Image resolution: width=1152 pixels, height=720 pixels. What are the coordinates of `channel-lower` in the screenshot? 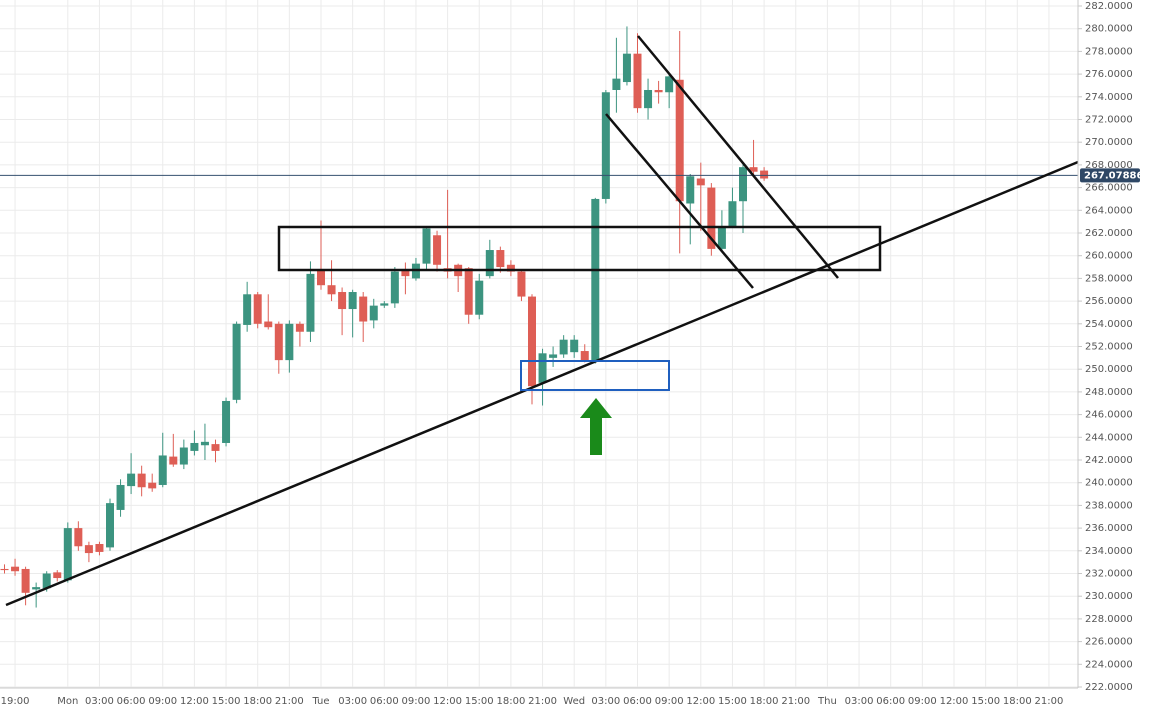 It's located at (679, 201).